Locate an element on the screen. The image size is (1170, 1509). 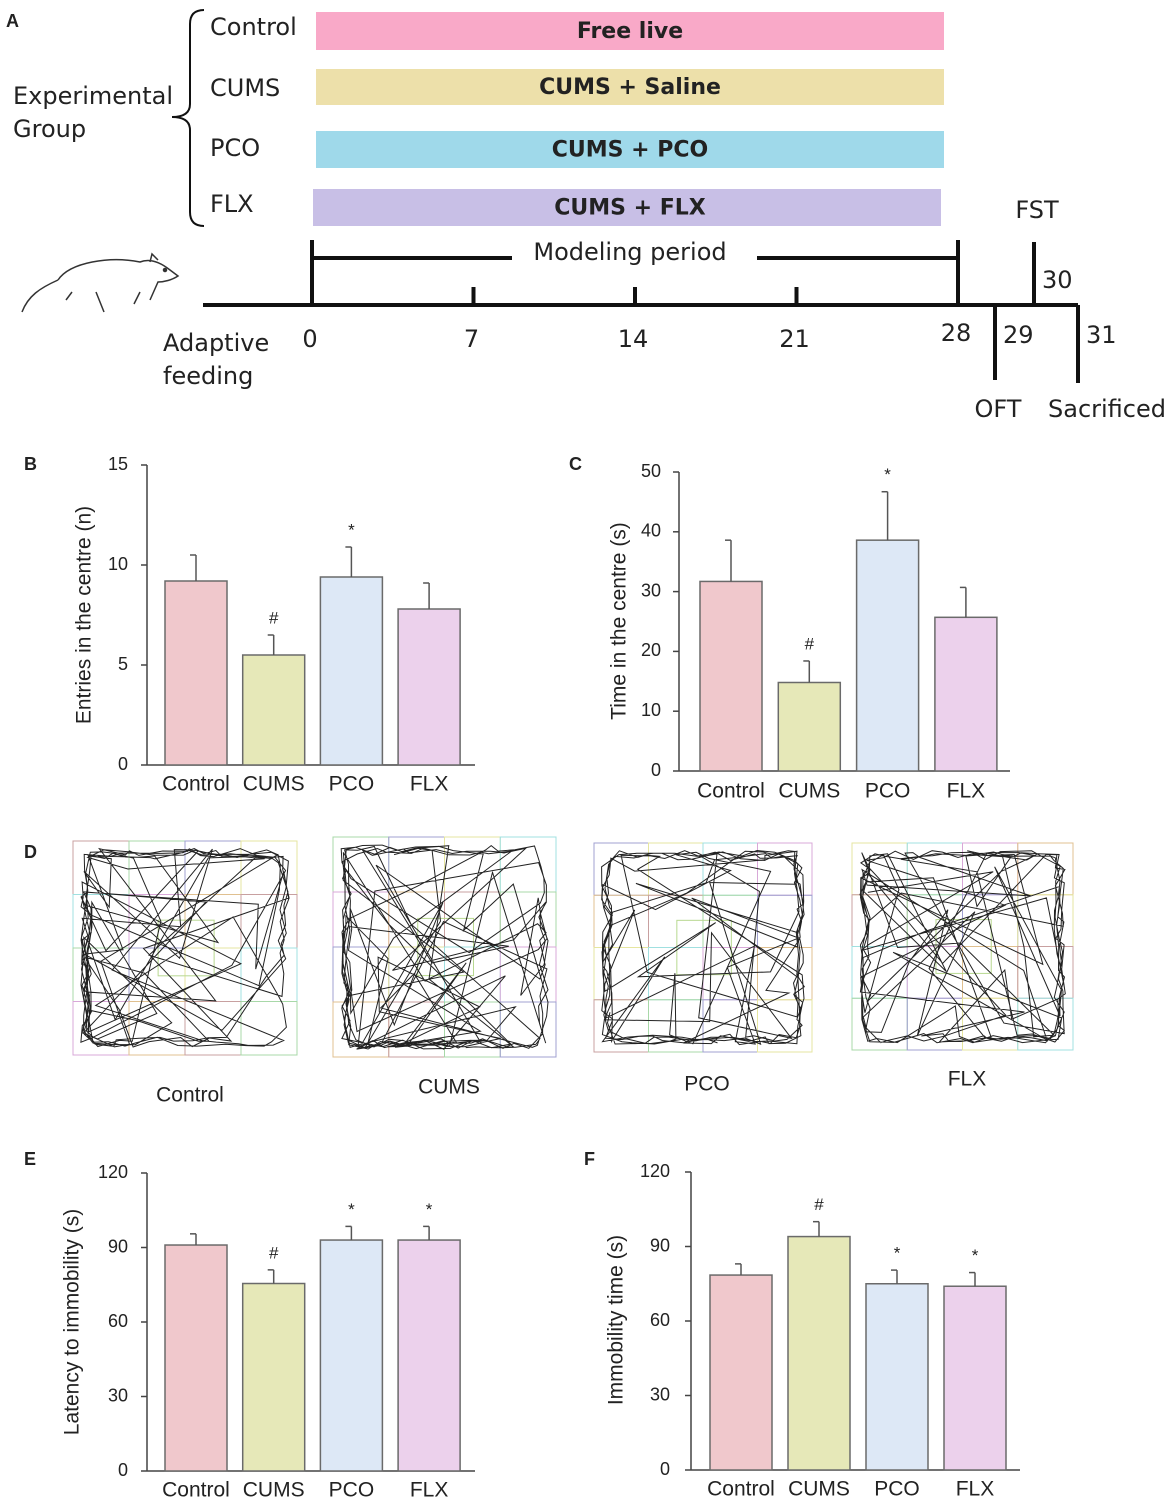
event-day: 30 is located at coordinates (1057, 280).